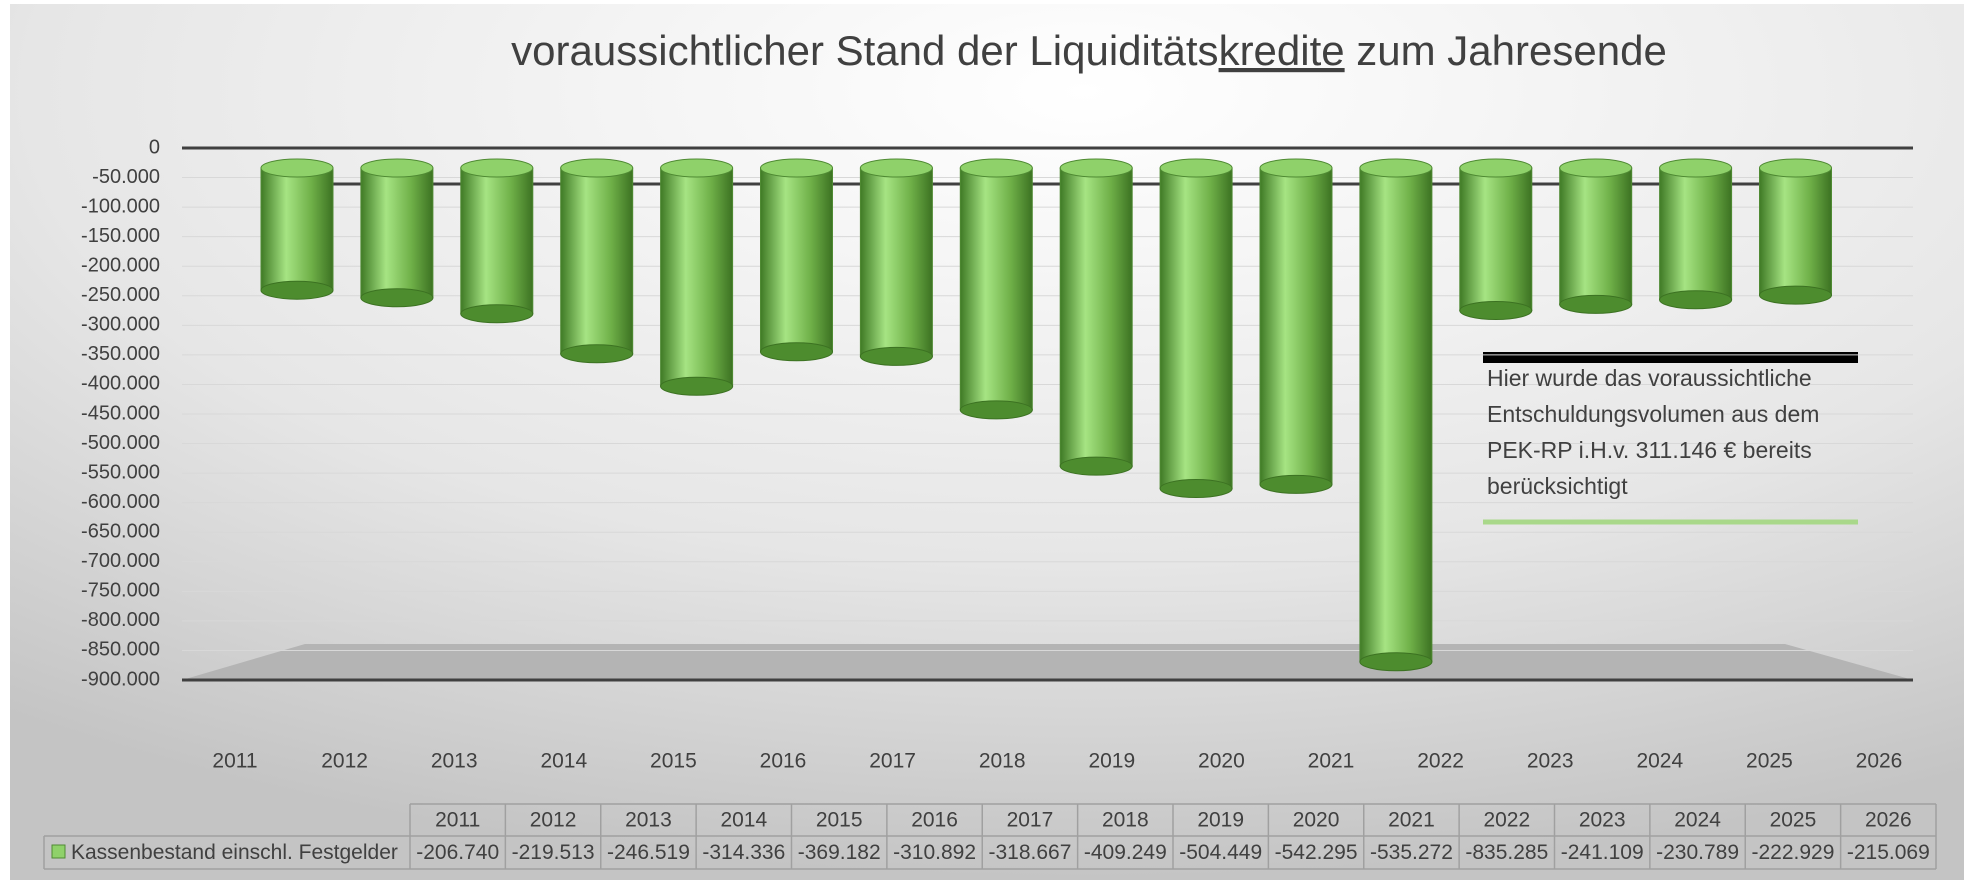  I want to click on table-value: -246.519, so click(648, 852).